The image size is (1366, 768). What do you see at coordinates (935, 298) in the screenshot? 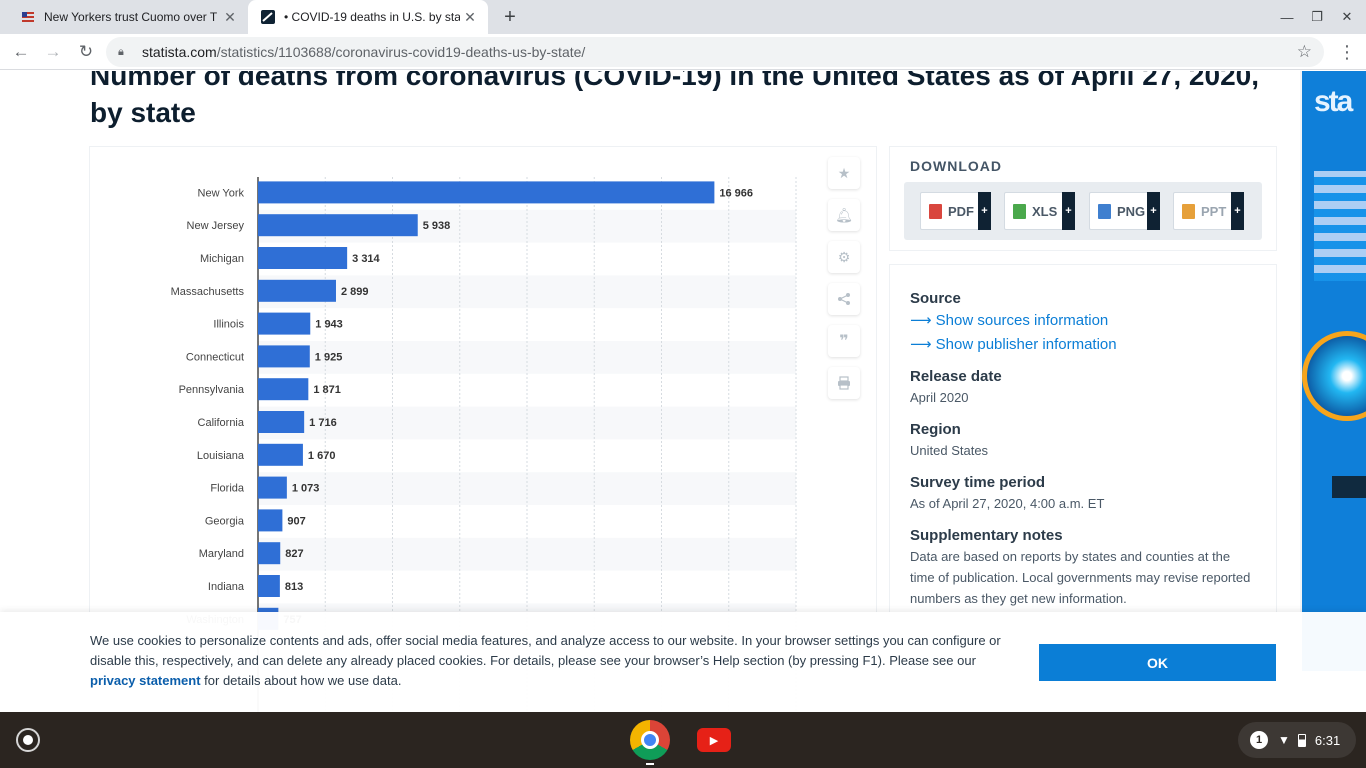
I see `source-heading: Source` at bounding box center [935, 298].